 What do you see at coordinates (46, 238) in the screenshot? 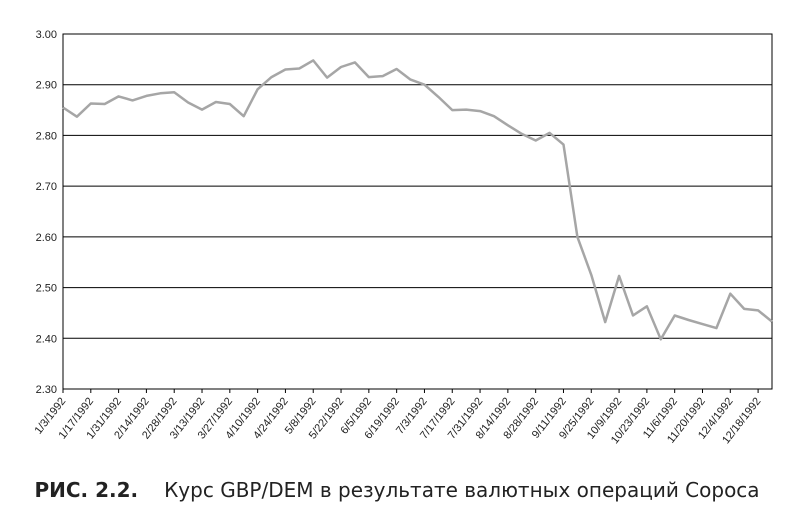
I see `y-tick-label: 2.60` at bounding box center [46, 238].